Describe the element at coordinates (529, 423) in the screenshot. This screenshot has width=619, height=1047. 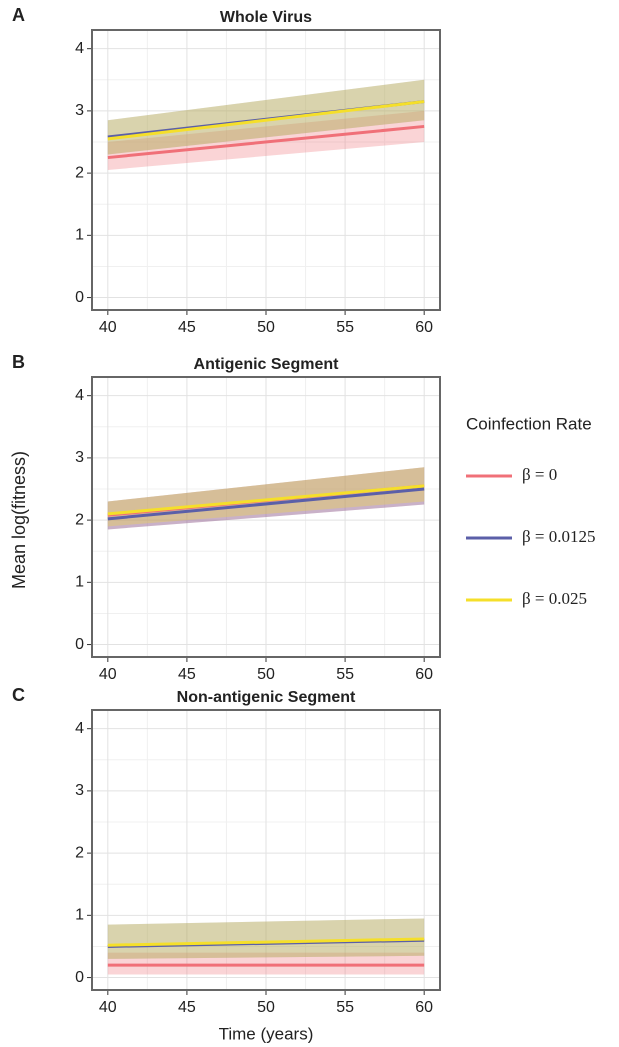
I see `legend-title: Coinfection Rate` at that location.